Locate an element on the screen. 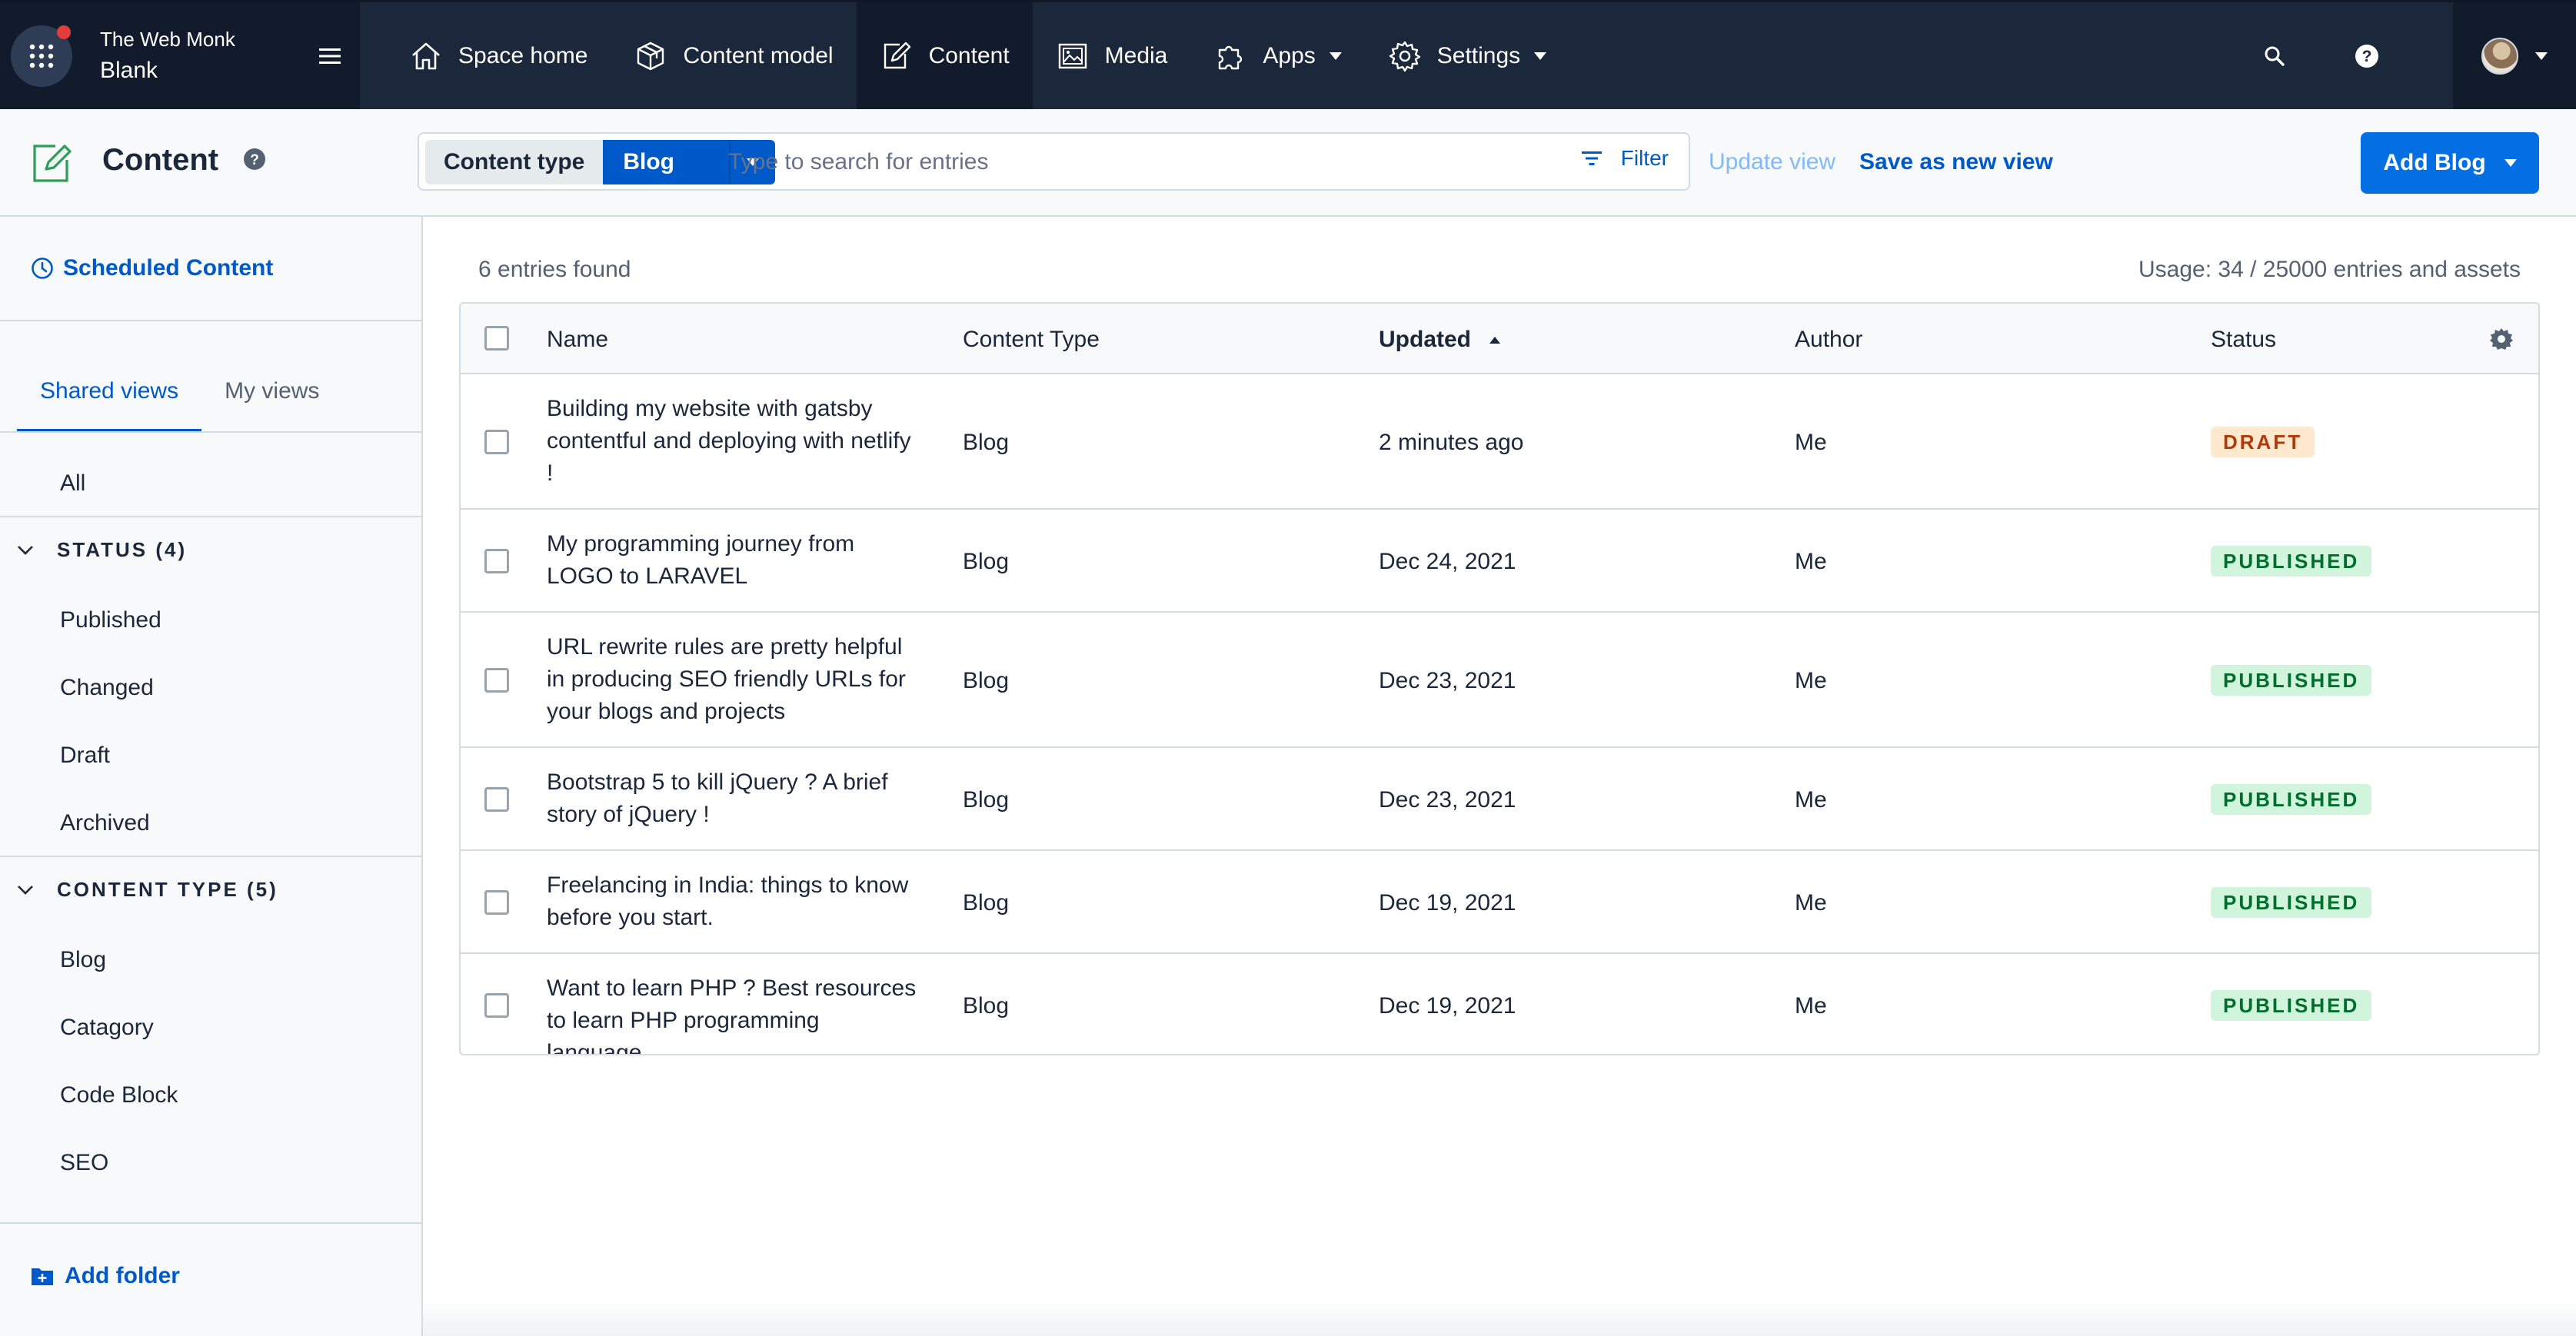 The image size is (2576, 1336). add-entry-button: Add Blog is located at coordinates (2450, 163).